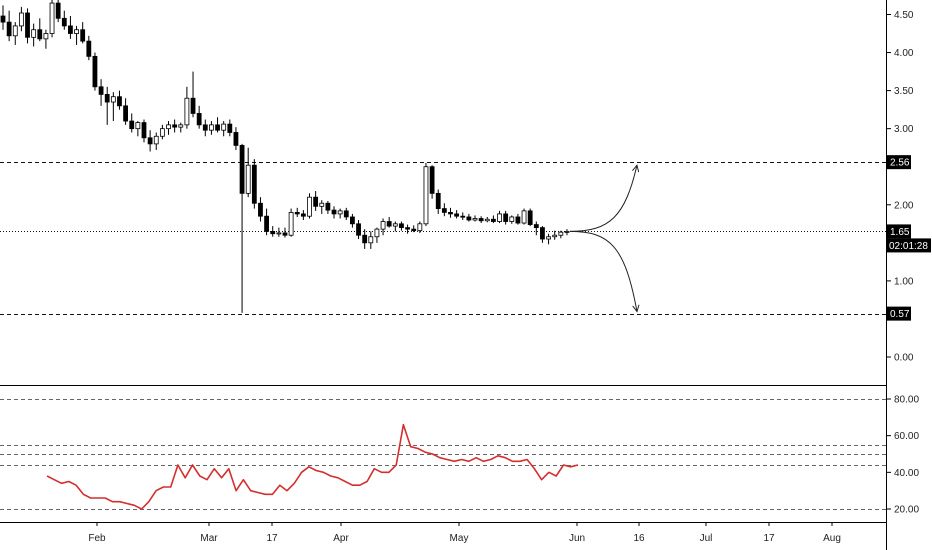  Describe the element at coordinates (706, 538) in the screenshot. I see `time-tick-label: Jul` at that location.